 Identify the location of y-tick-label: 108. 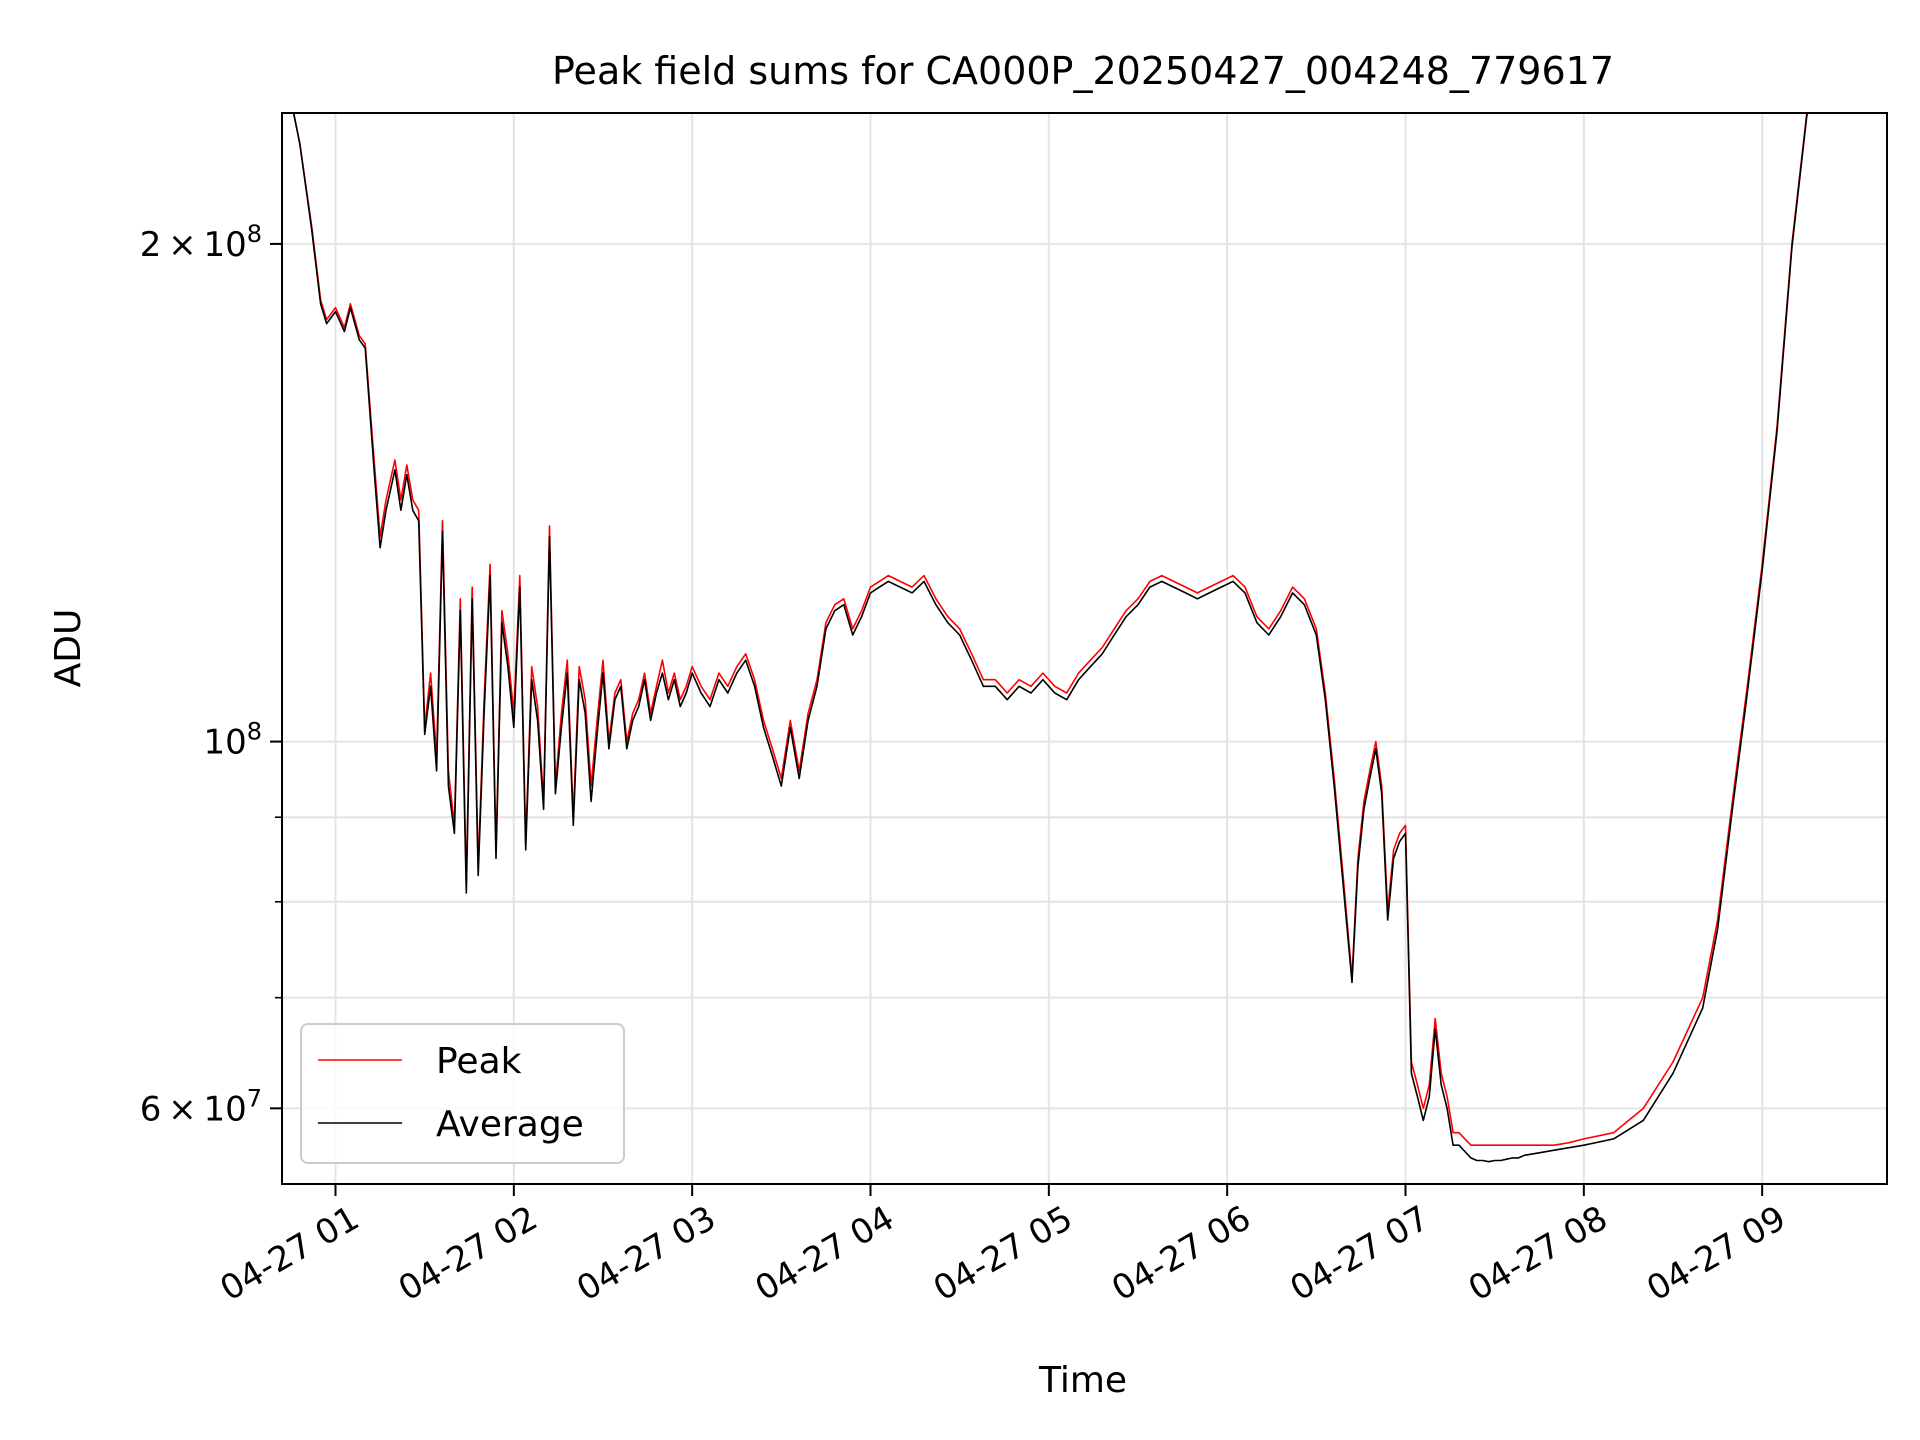
(232, 740).